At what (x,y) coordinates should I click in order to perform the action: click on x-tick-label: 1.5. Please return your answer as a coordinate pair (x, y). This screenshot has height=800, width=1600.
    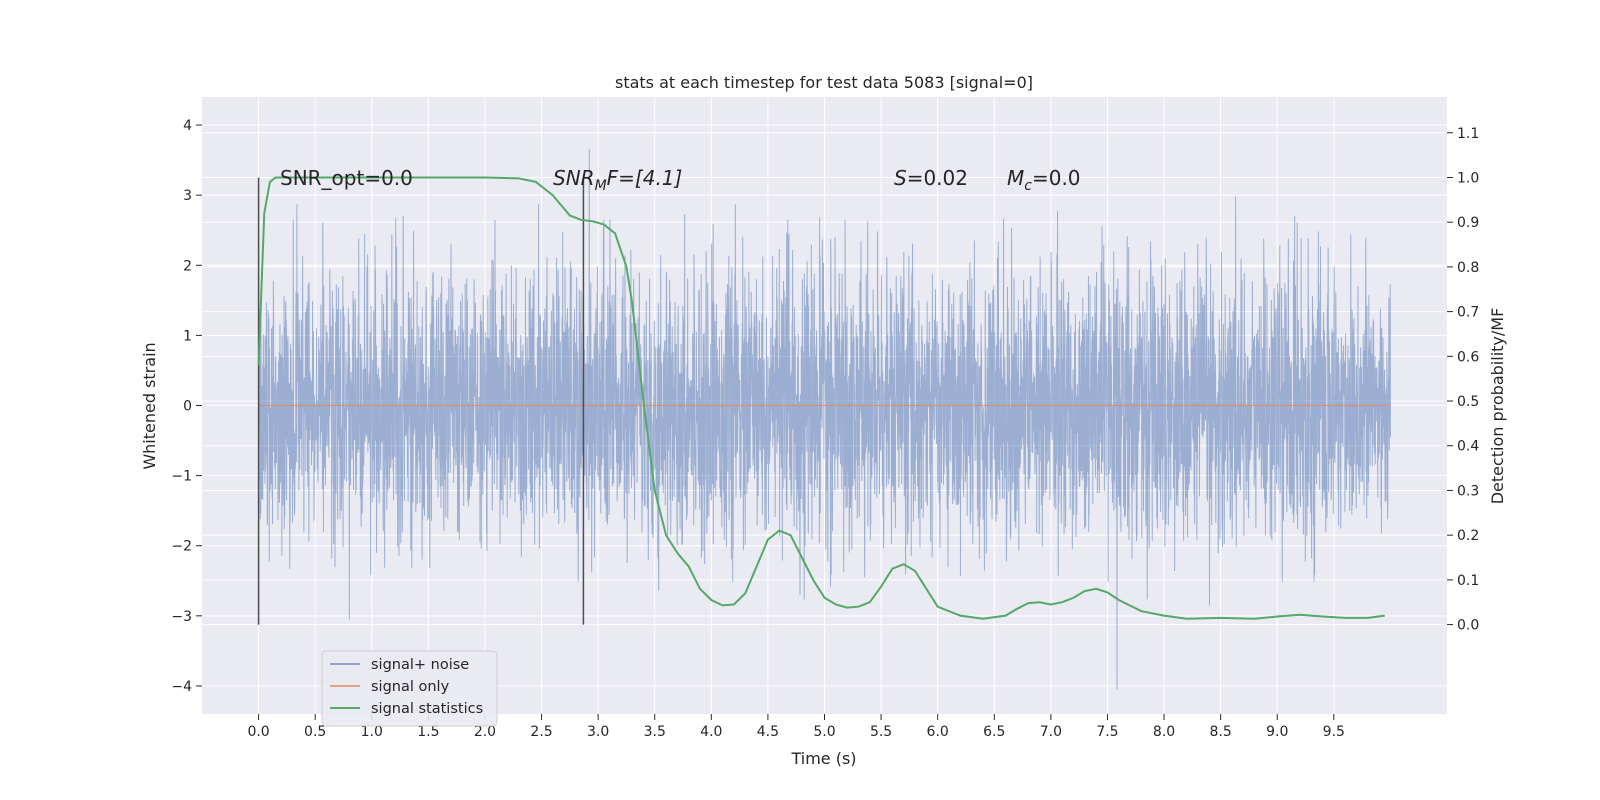
    Looking at the image, I should click on (428, 732).